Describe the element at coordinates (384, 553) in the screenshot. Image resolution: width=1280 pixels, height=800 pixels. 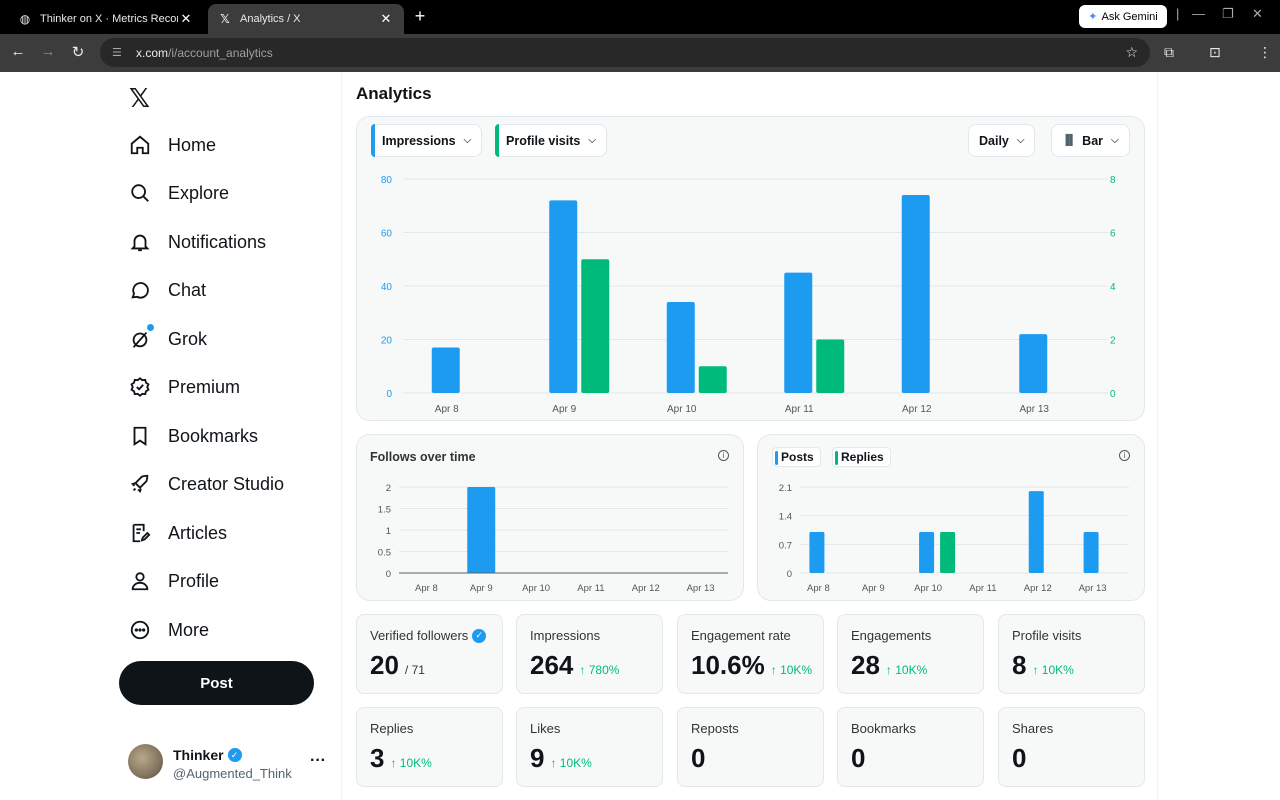
I see `y-tick: 0.5` at that location.